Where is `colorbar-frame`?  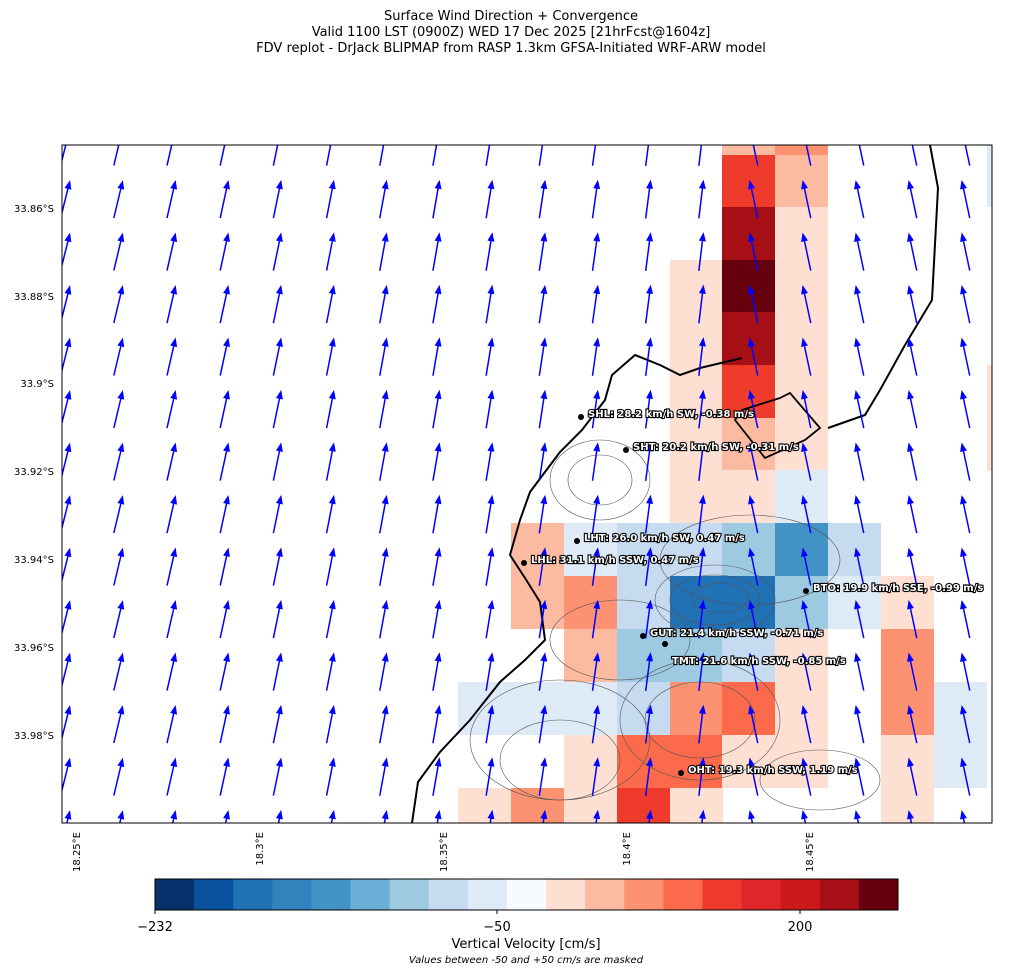
colorbar-frame is located at coordinates (526, 894).